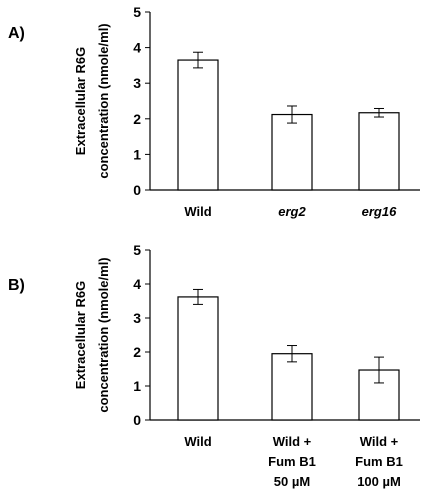 The height and width of the screenshot is (499, 439). What do you see at coordinates (379, 481) in the screenshot?
I see `x-category-label: 100 µM` at bounding box center [379, 481].